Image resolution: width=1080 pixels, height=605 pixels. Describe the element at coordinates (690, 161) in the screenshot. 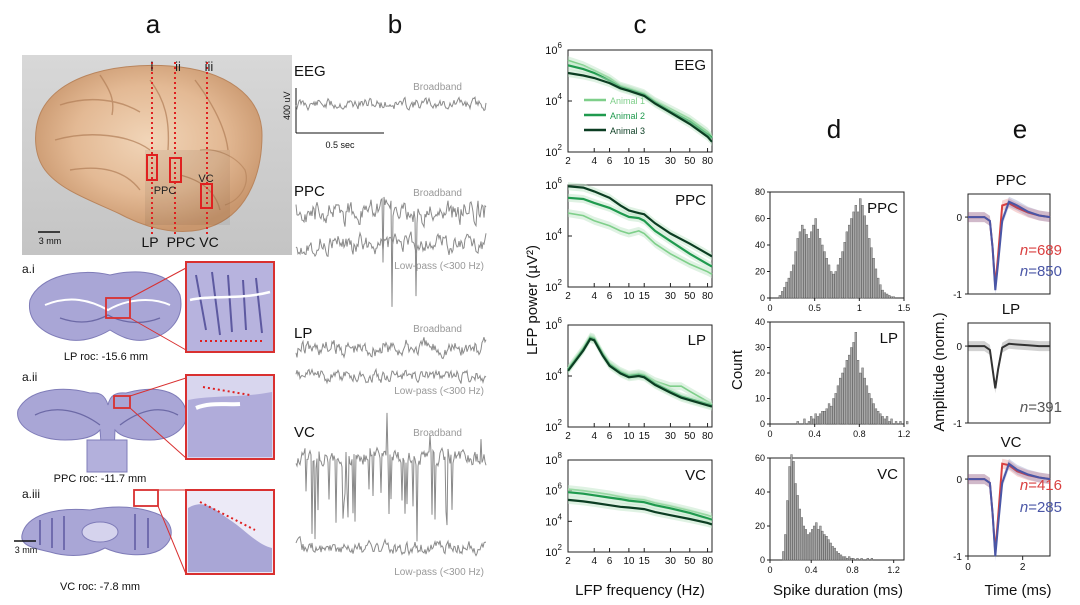

I see `c-xtick-label: 50` at that location.